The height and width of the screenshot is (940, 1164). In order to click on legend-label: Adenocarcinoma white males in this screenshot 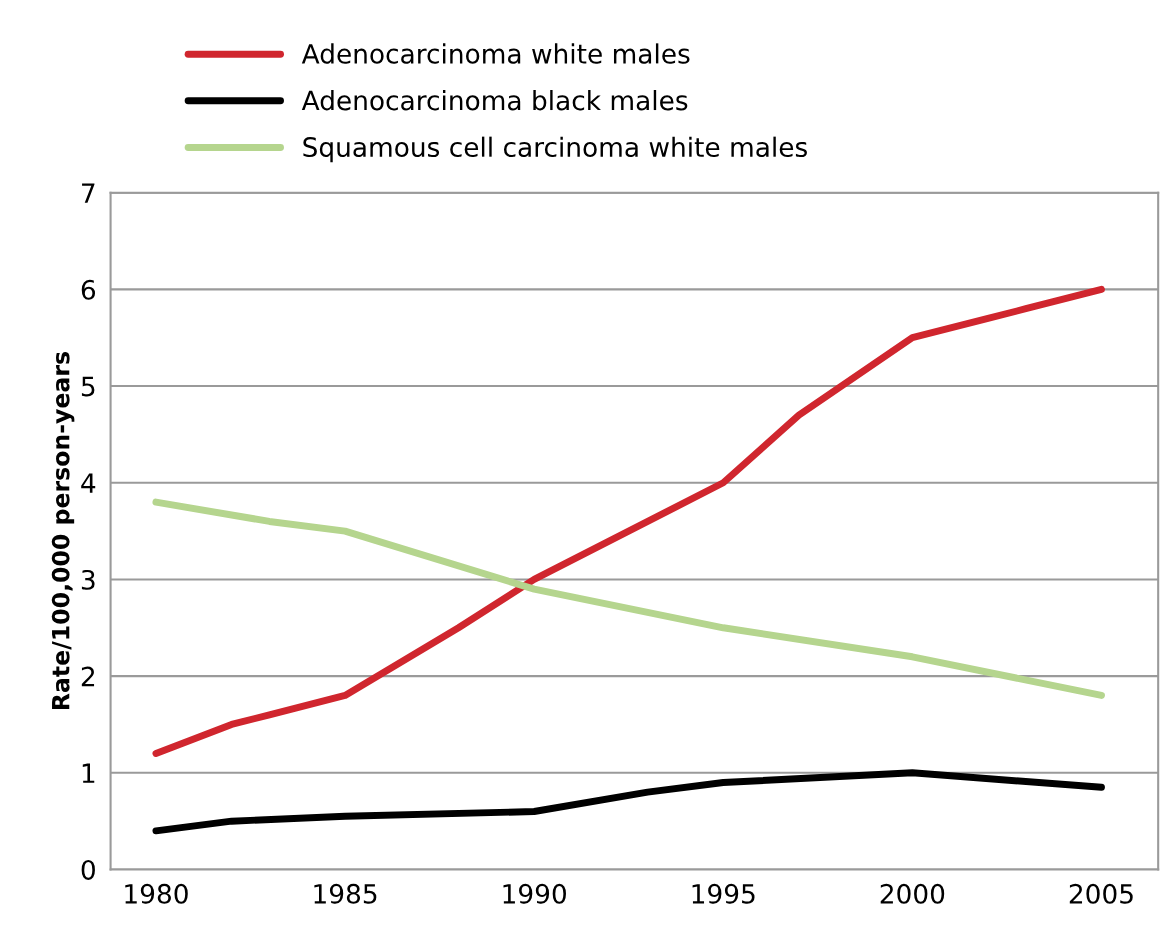, I will do `click(495, 53)`.